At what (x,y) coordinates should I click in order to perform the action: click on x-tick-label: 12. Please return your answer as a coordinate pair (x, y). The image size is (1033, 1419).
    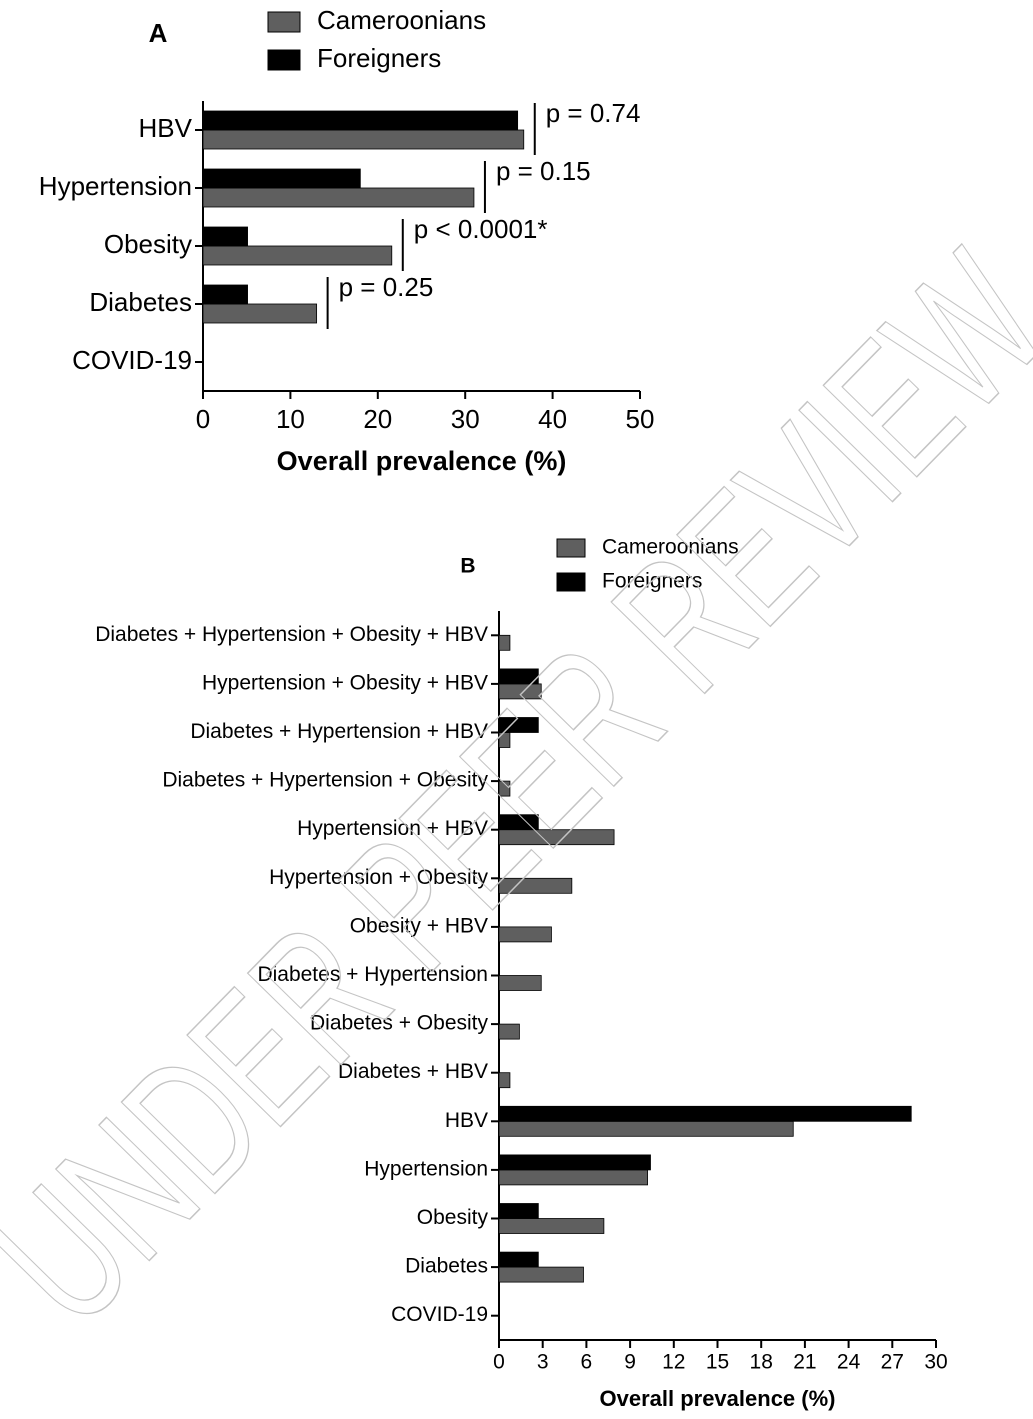
    Looking at the image, I should click on (673, 1362).